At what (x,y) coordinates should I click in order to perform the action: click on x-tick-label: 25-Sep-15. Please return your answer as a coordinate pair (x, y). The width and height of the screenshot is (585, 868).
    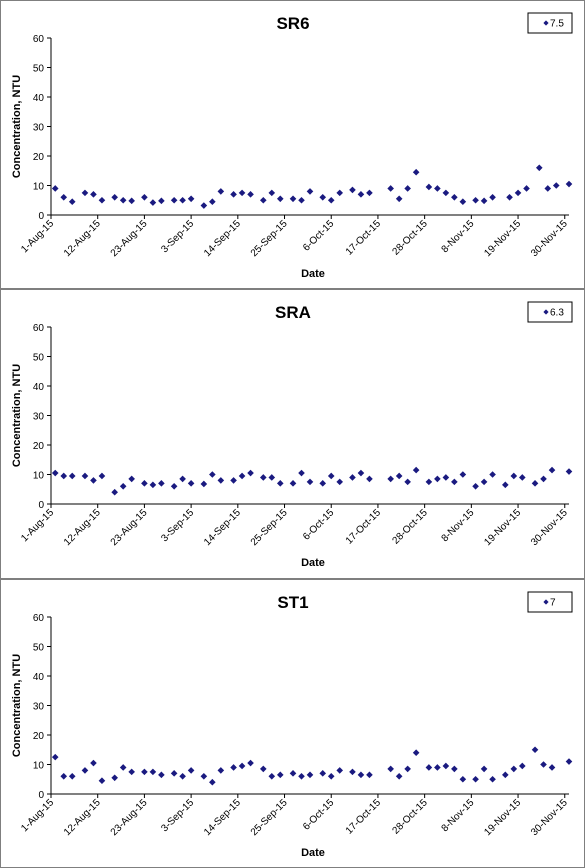
    Looking at the image, I should click on (269, 527).